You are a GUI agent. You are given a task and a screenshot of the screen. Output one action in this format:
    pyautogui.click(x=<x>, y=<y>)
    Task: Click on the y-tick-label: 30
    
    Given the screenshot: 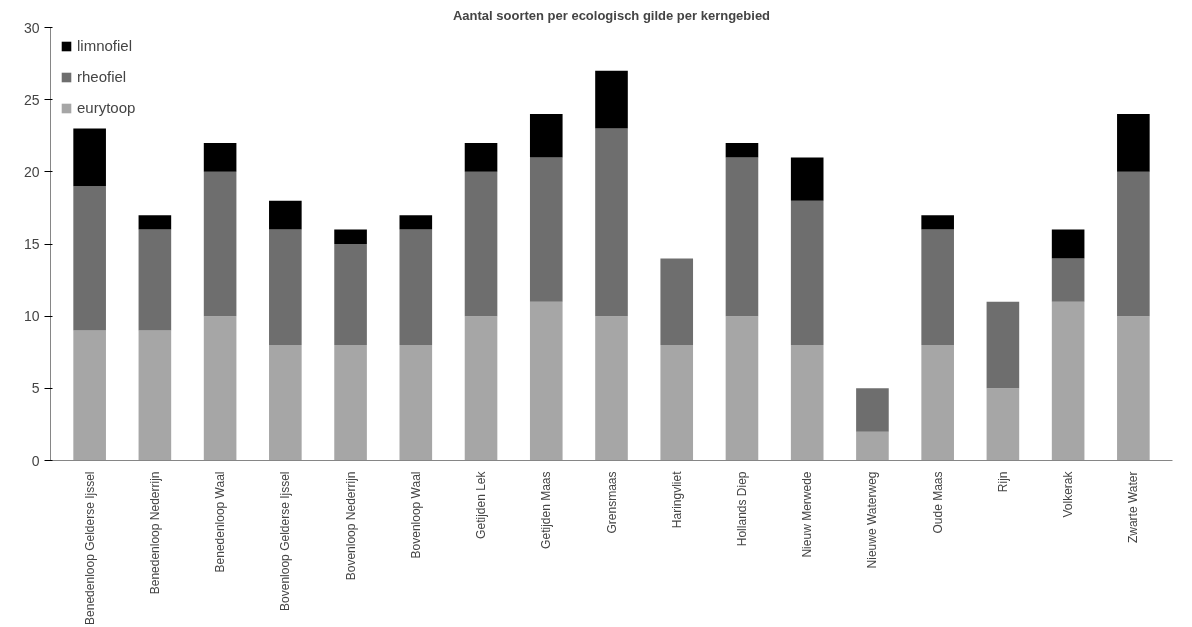 What is the action you would take?
    pyautogui.click(x=31, y=27)
    